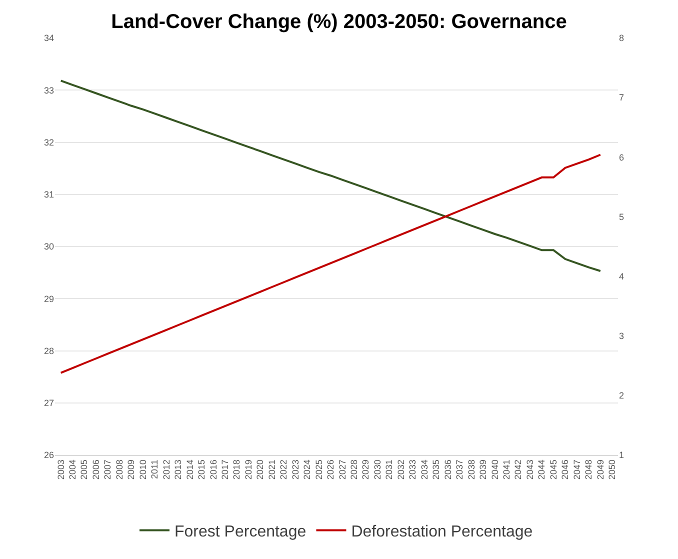  Describe the element at coordinates (283, 470) in the screenshot. I see `x-tick-label: 2022` at that location.